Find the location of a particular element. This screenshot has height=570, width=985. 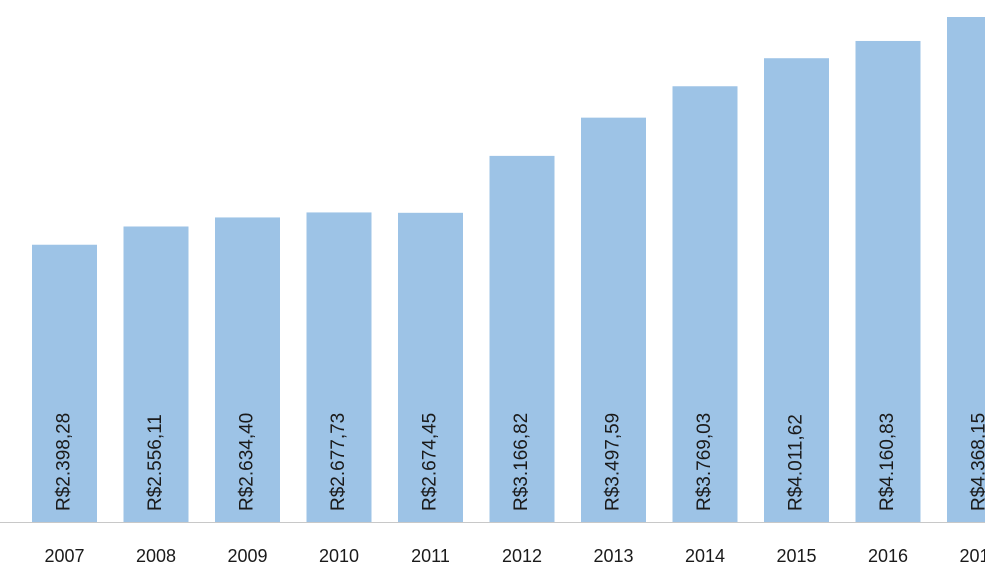

x-tick-label: 2017 is located at coordinates (972, 556).